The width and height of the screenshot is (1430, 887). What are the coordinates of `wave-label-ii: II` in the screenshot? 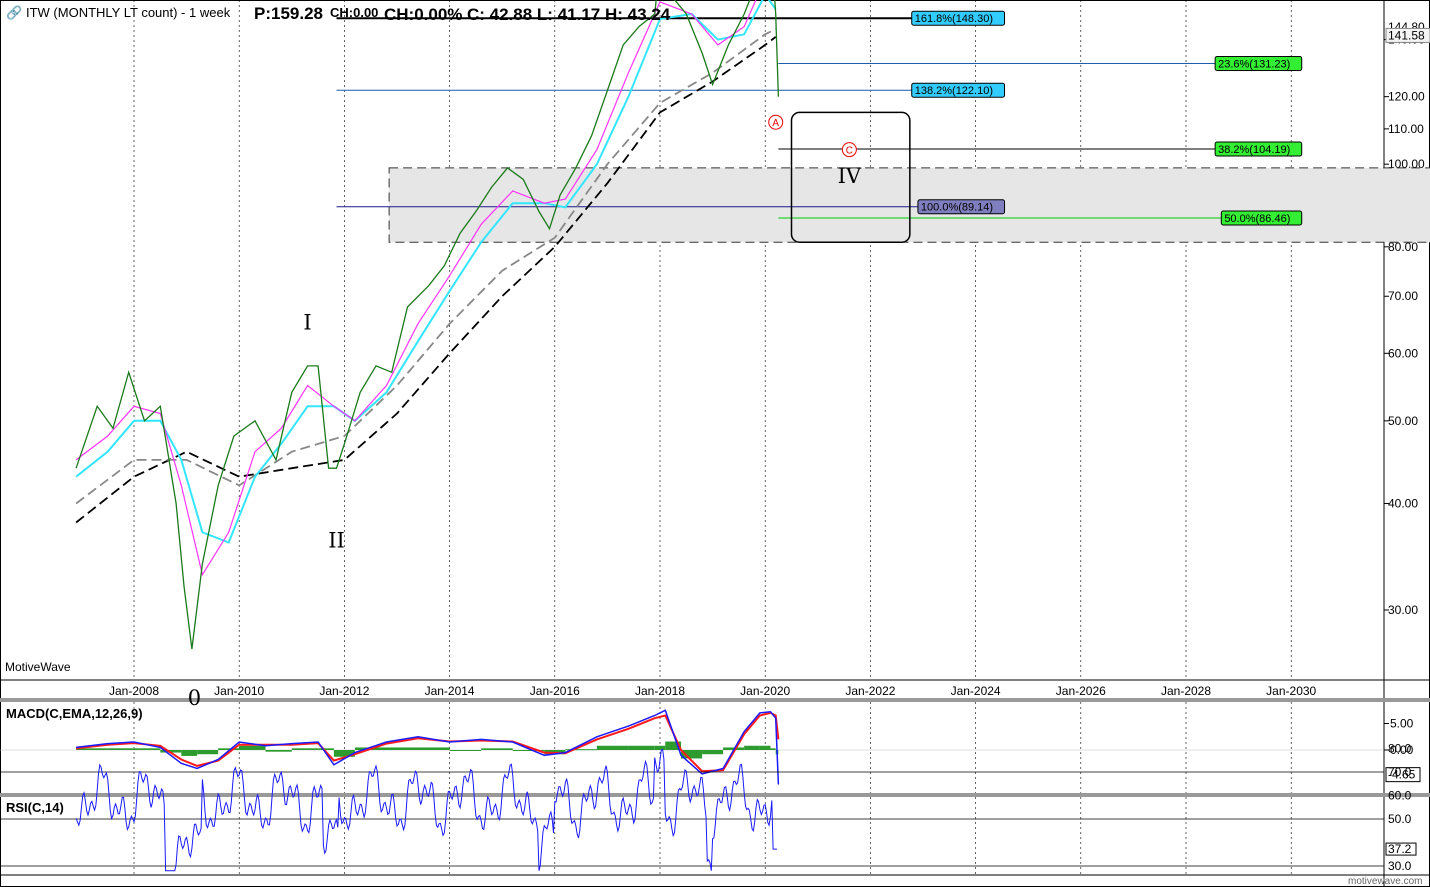 It's located at (336, 541).